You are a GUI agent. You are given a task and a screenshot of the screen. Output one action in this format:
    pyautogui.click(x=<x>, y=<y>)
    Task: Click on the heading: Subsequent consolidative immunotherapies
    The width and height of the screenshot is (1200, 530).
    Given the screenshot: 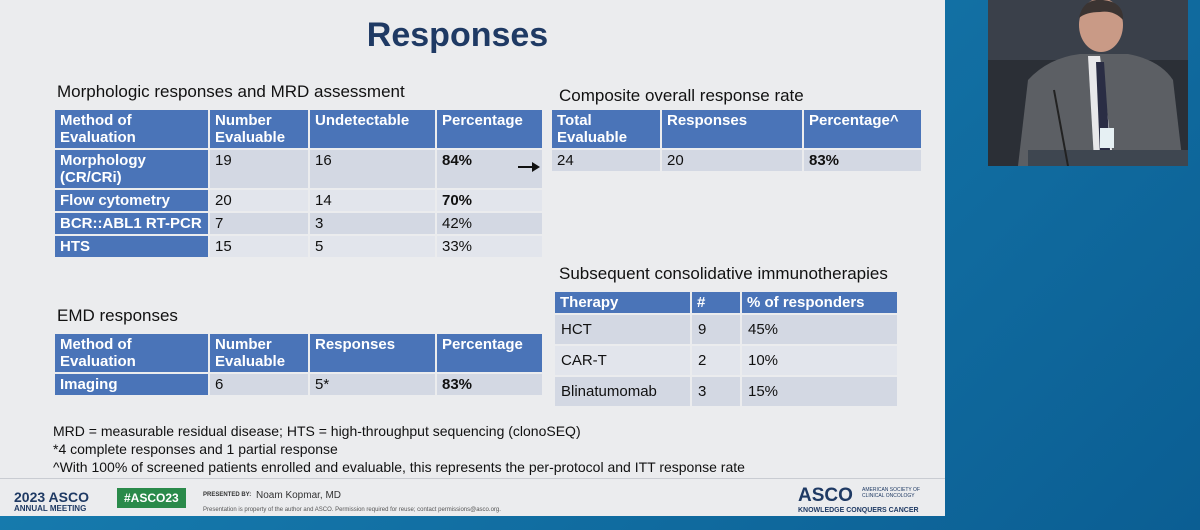 What is the action you would take?
    pyautogui.click(x=723, y=273)
    